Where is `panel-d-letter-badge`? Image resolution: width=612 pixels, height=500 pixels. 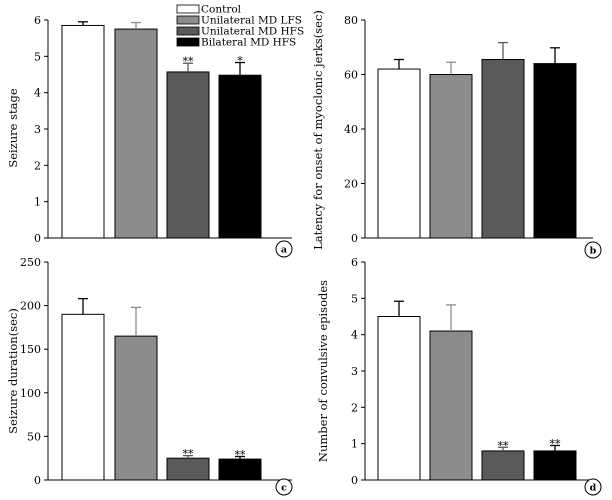 panel-d-letter-badge is located at coordinates (593, 487).